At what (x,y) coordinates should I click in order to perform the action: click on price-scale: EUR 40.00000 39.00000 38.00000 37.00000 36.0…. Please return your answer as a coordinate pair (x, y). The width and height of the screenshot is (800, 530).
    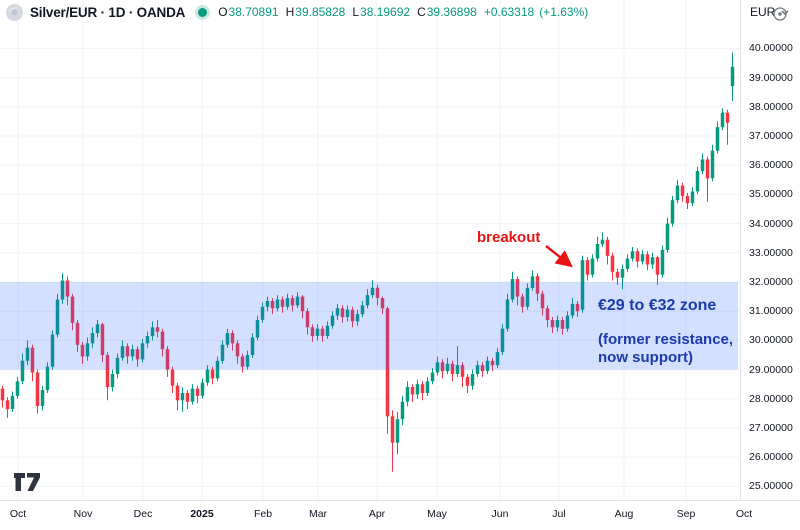
    Looking at the image, I should click on (770, 250).